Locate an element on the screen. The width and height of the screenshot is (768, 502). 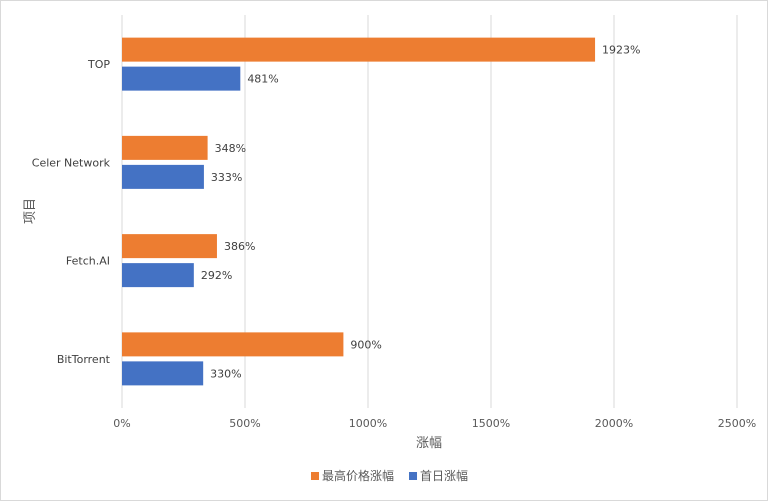
data-label: 333% is located at coordinates (226, 177).